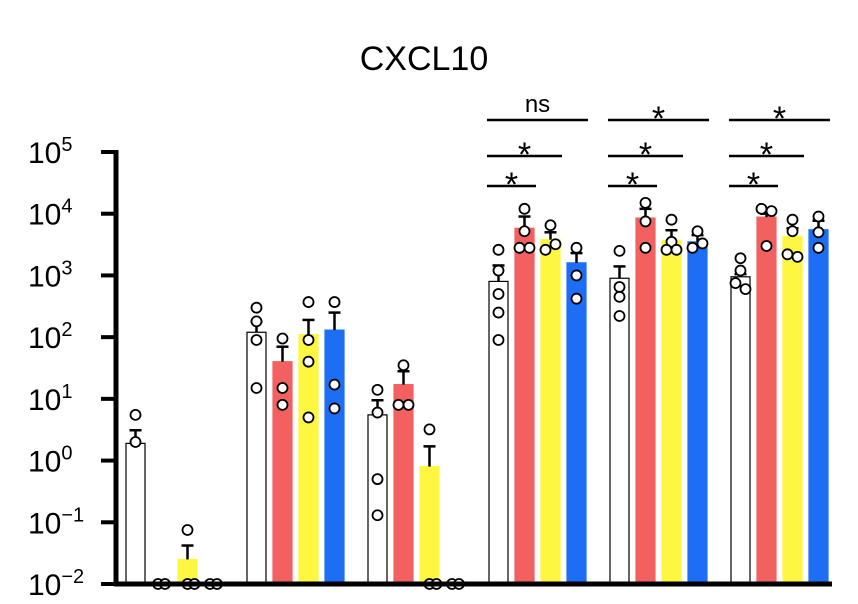 This screenshot has width=858, height=604. What do you see at coordinates (50, 337) in the screenshot?
I see `y-tick-label: 10²` at bounding box center [50, 337].